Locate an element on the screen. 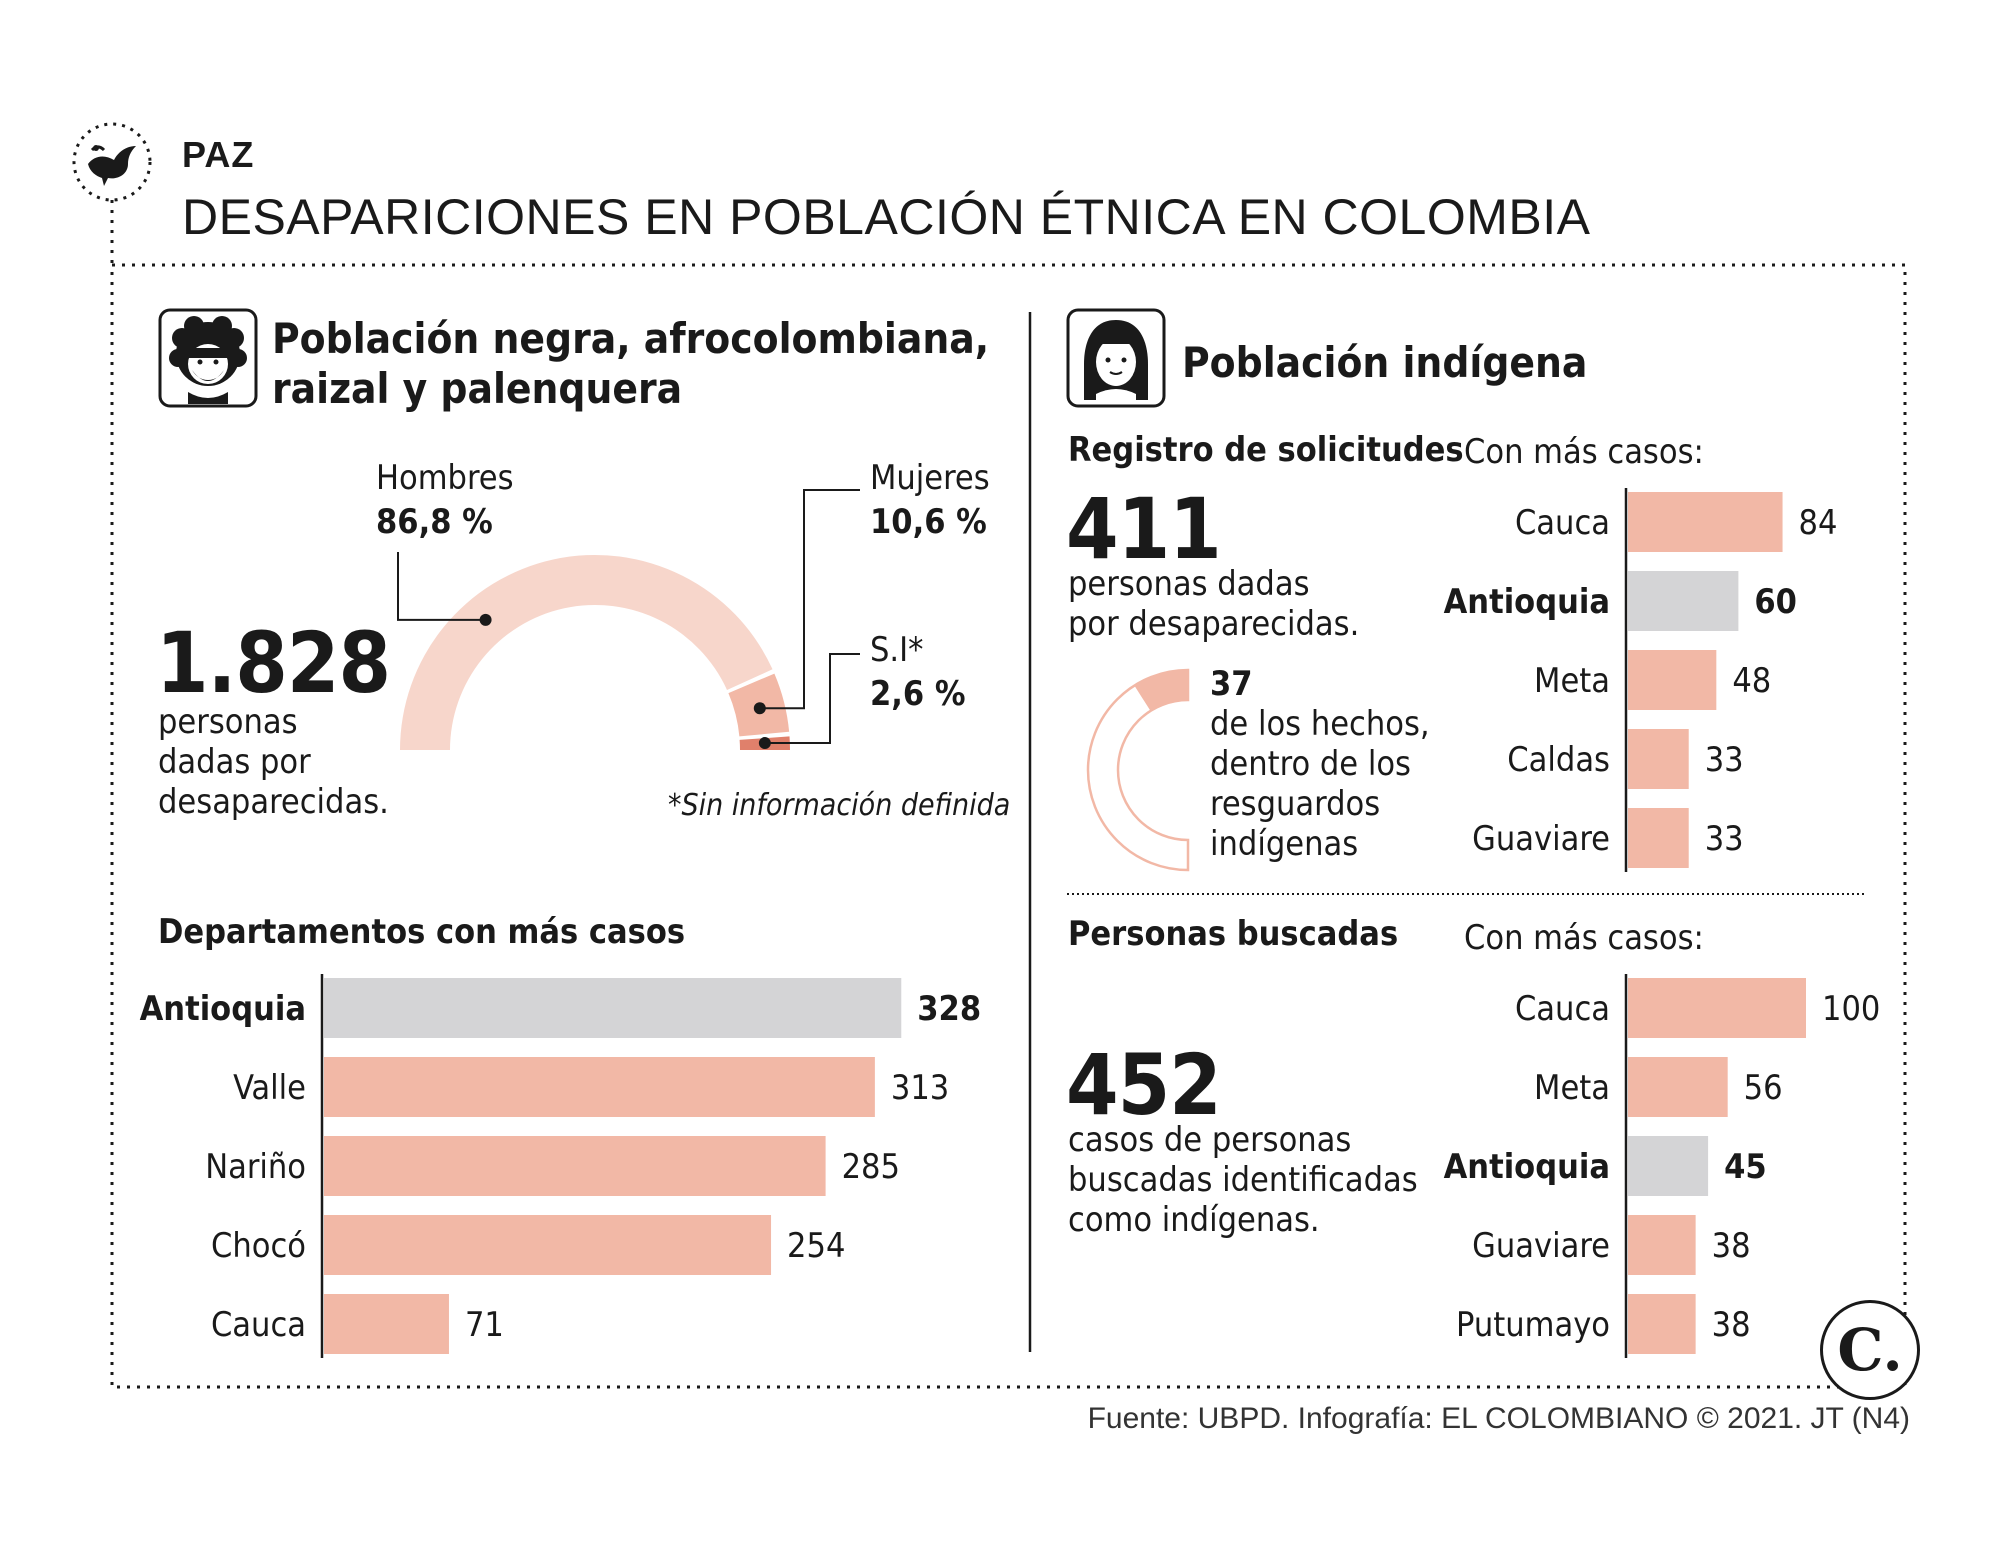 Image resolution: width=2000 pixels, height=1541 pixels. logo-letter: C. is located at coordinates (1870, 1350).